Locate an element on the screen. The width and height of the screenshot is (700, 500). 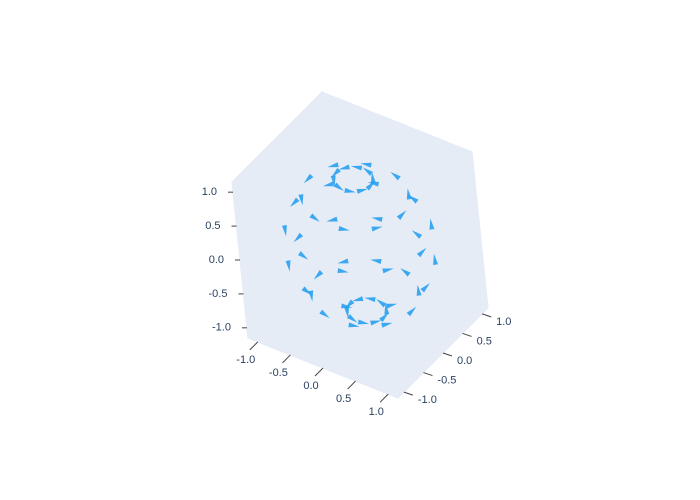
z-tick-label: 1.0 is located at coordinates (209, 192).